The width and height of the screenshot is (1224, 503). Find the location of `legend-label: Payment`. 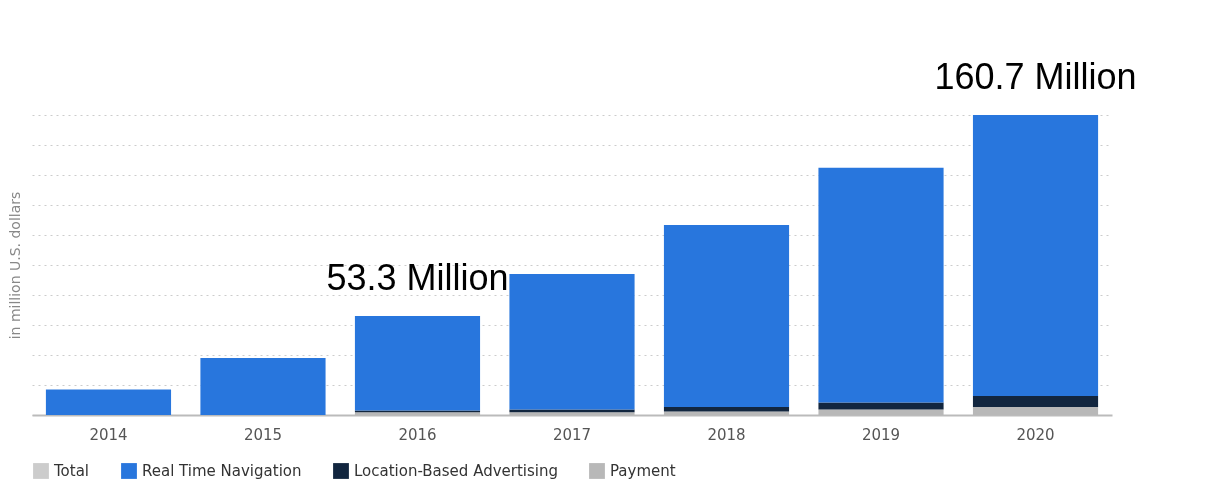

legend-label: Payment is located at coordinates (643, 471).